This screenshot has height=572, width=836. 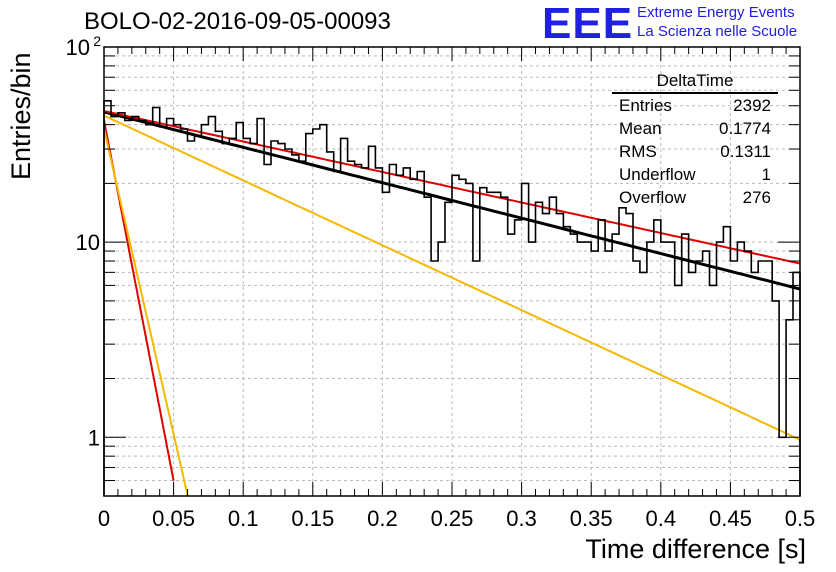 What do you see at coordinates (695, 549) in the screenshot?
I see `x-axis-label: Time difference [s]` at bounding box center [695, 549].